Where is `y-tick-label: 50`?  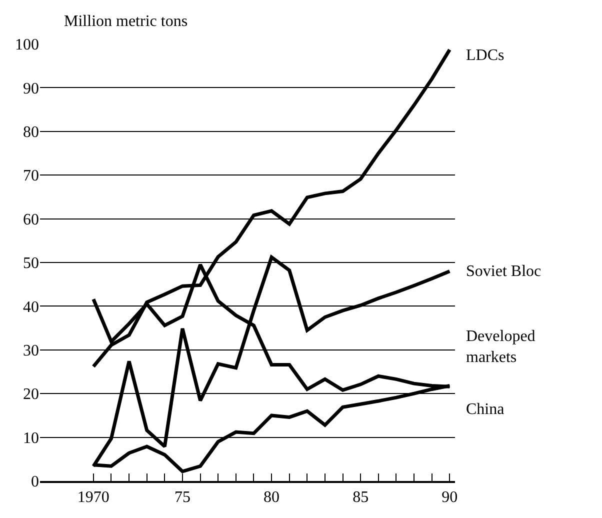
y-tick-label: 50 is located at coordinates (31, 263).